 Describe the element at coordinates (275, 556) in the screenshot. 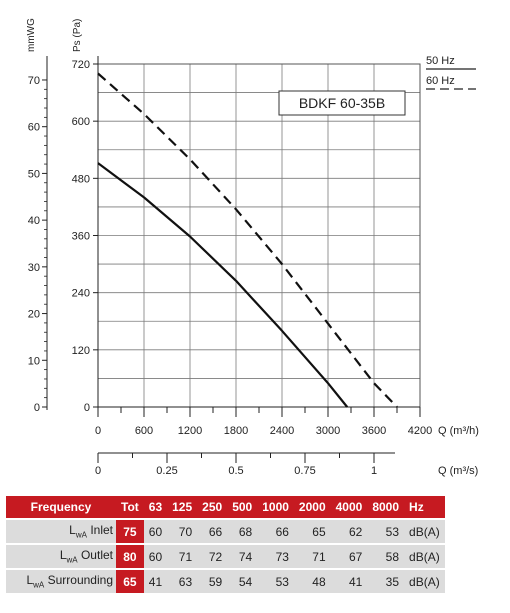

I see `band-value: 73` at that location.